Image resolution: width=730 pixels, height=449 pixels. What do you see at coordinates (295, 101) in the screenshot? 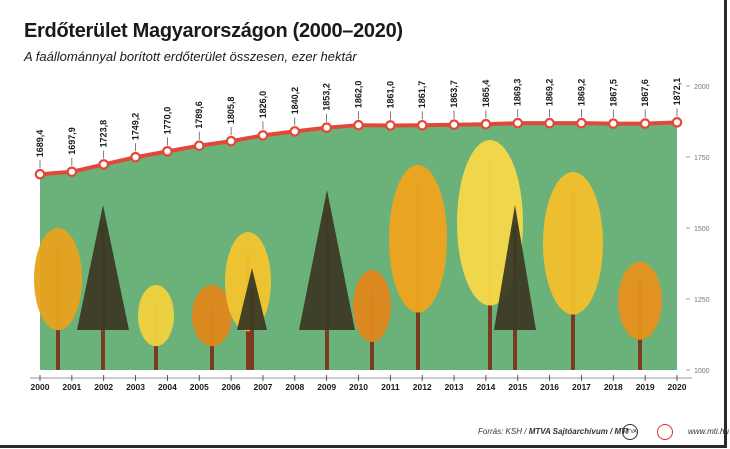
I see `data-label: 1840,2` at bounding box center [295, 101].